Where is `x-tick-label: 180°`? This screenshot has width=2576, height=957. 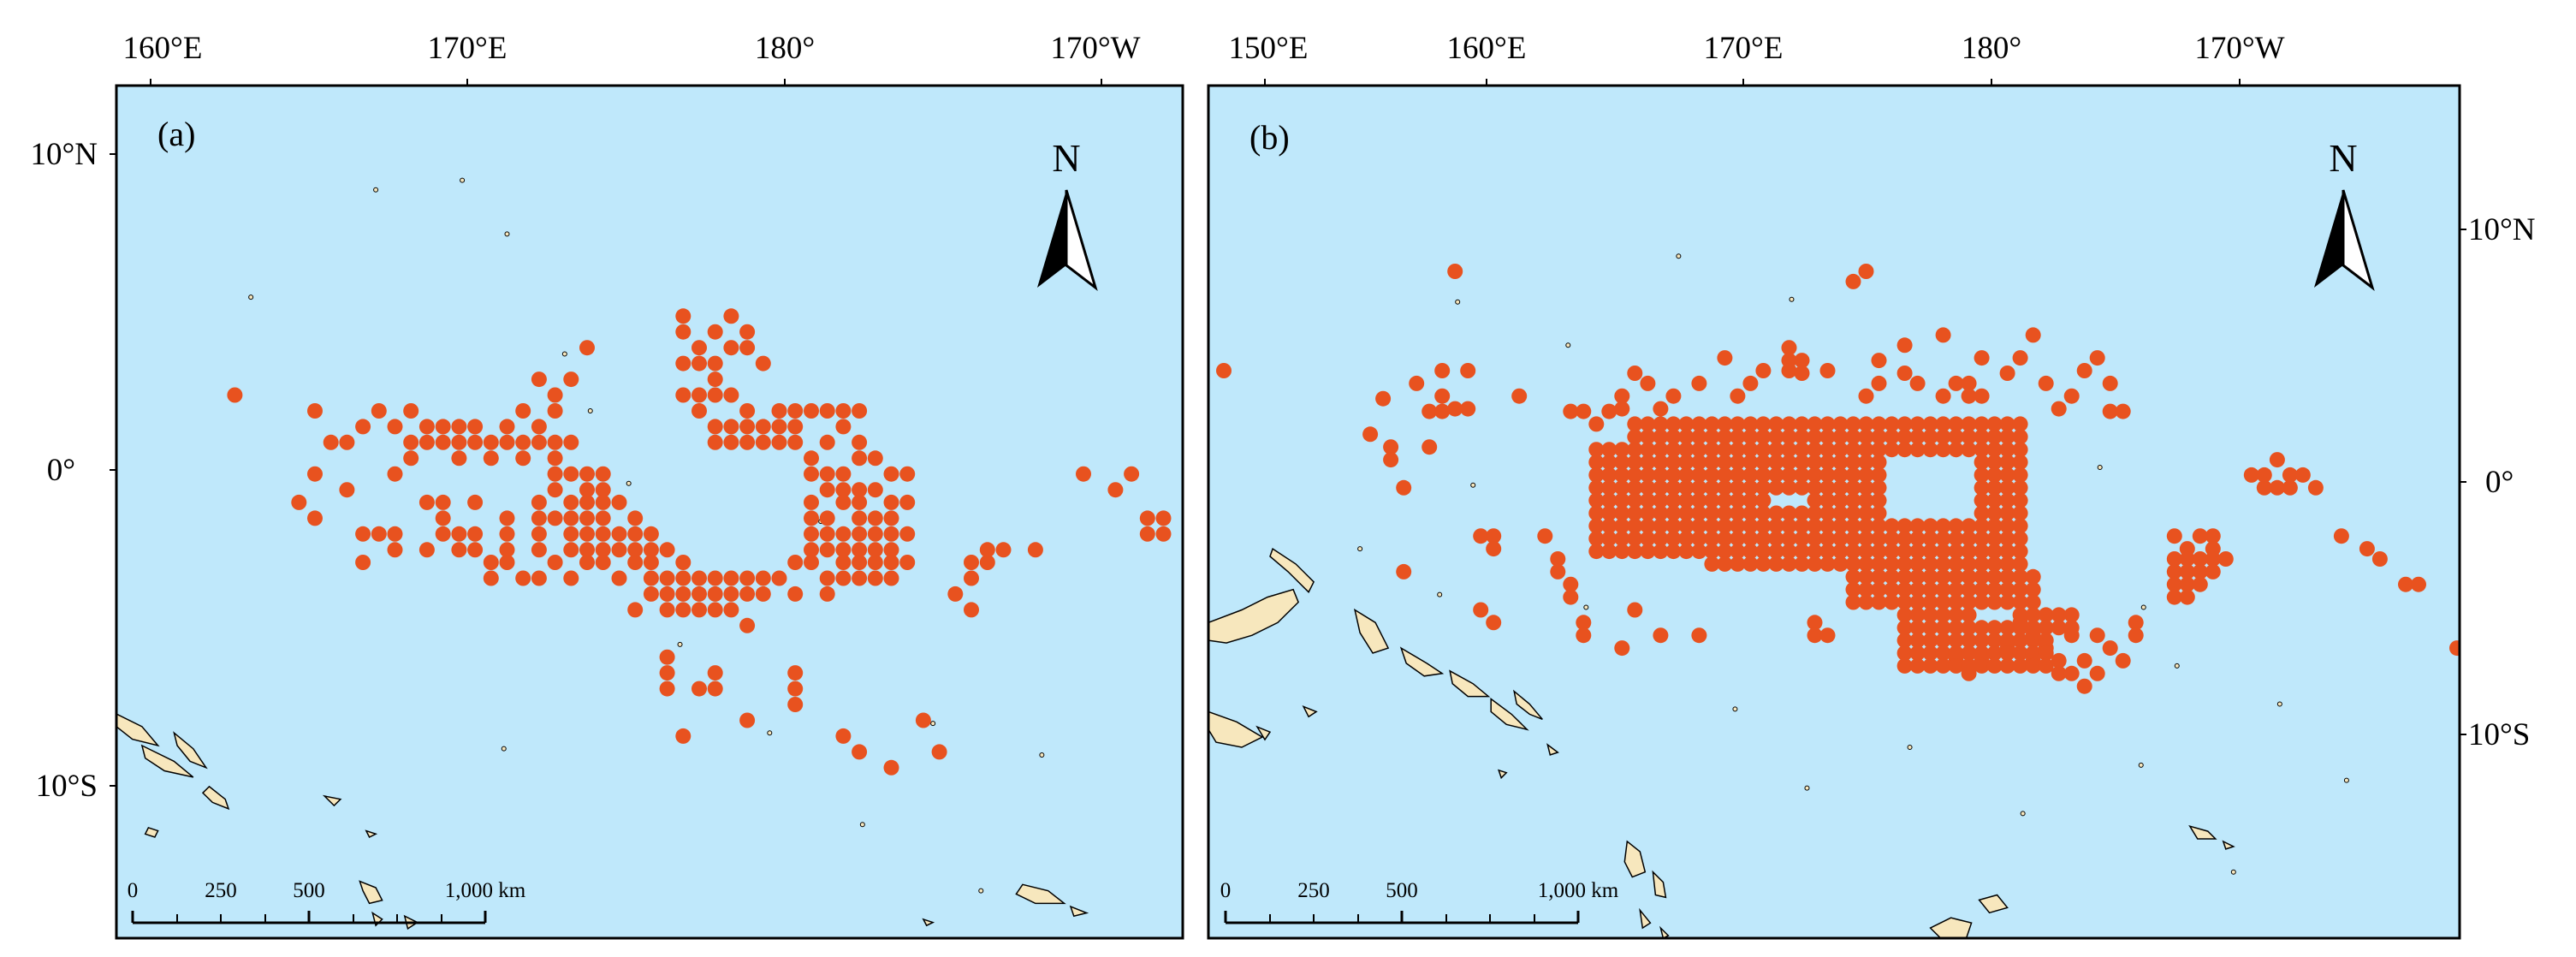 x-tick-label: 180° is located at coordinates (785, 48).